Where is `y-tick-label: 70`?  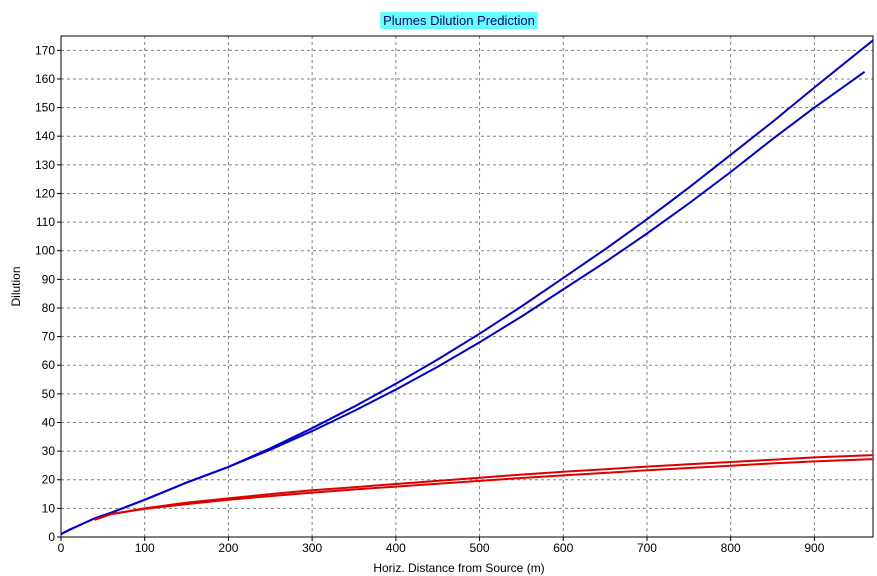 y-tick-label: 70 is located at coordinates (49, 337).